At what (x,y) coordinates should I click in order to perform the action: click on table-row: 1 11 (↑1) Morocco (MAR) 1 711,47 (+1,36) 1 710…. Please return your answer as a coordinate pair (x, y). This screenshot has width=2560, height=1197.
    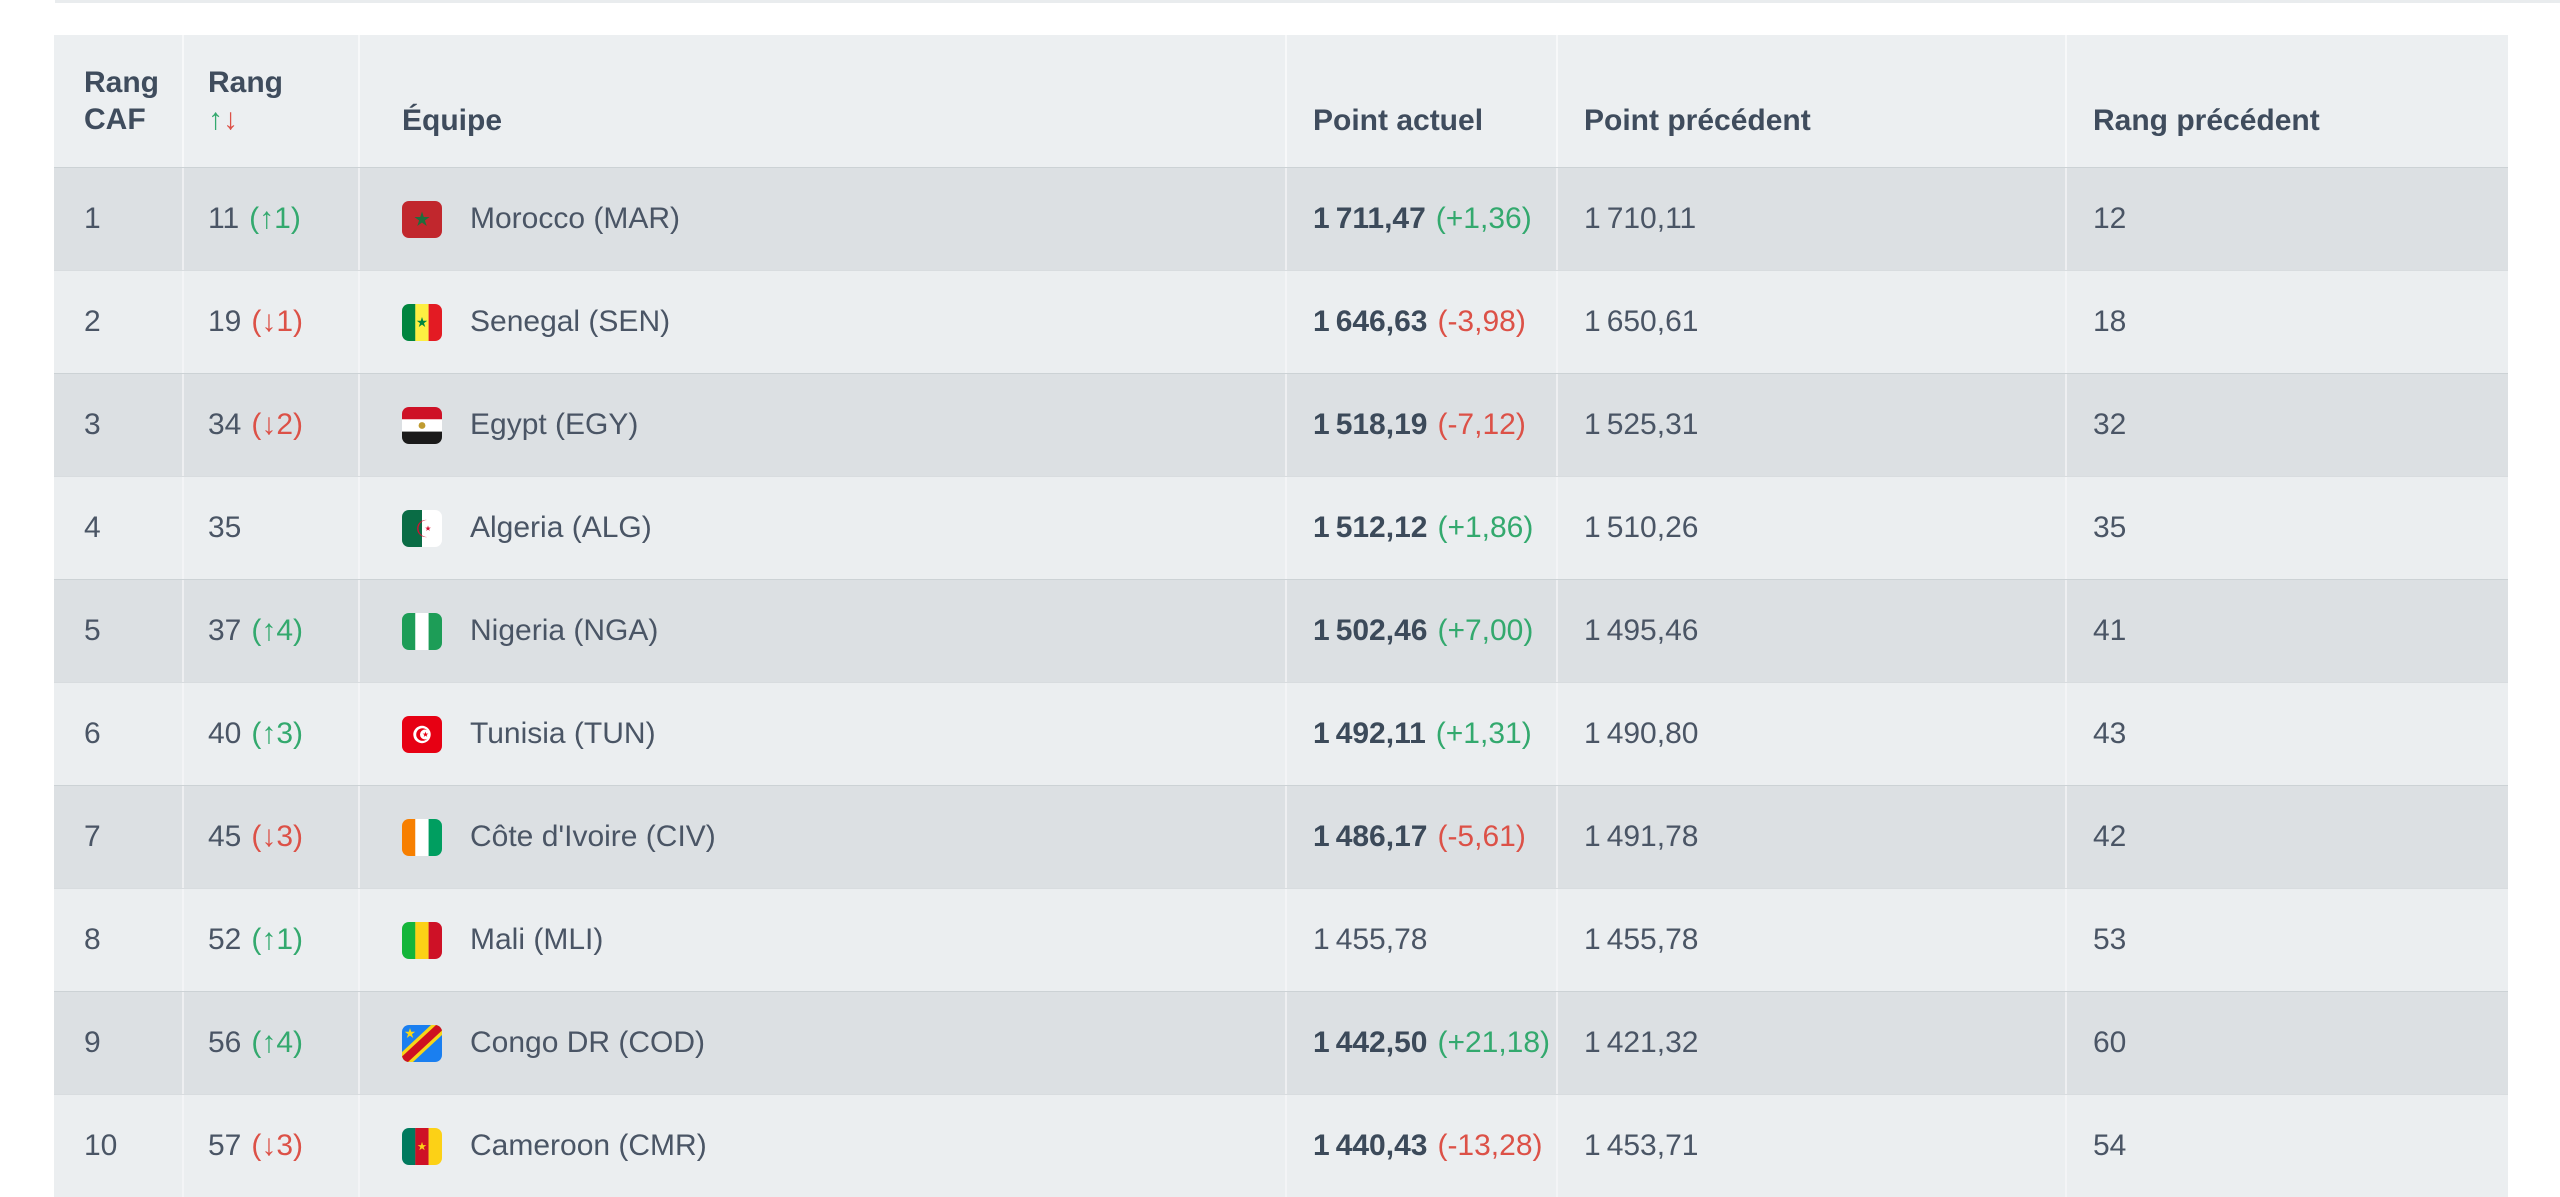
    Looking at the image, I should click on (1281, 218).